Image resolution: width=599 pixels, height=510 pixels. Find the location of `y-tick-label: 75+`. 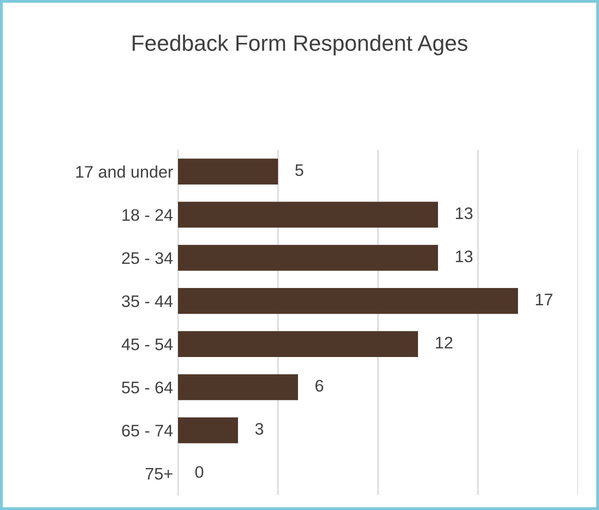

y-tick-label: 75+ is located at coordinates (159, 474).